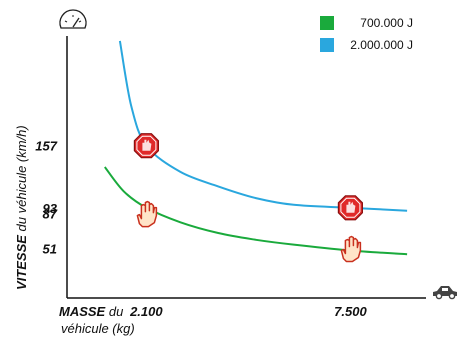 The image size is (459, 338). Describe the element at coordinates (98, 328) in the screenshot. I see `x-axis-title-line2: véhicule (kg)` at that location.